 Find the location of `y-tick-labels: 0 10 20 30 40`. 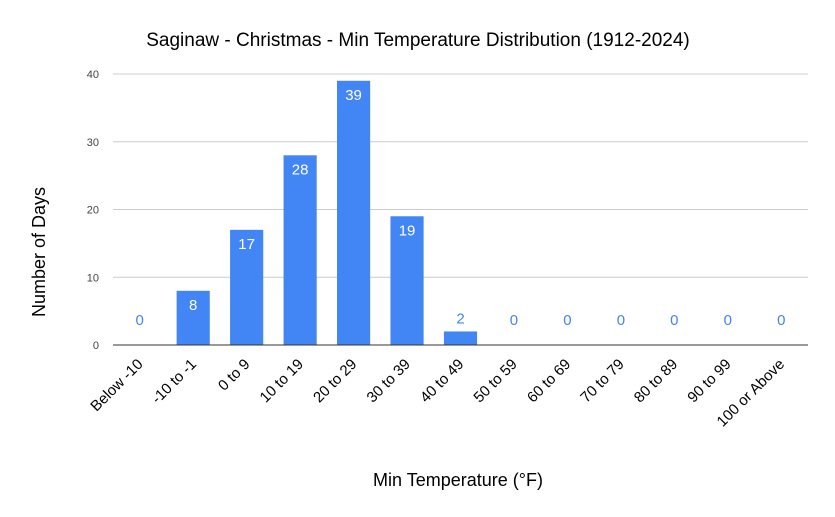

y-tick-labels: 0 10 20 30 40 is located at coordinates (93, 210).